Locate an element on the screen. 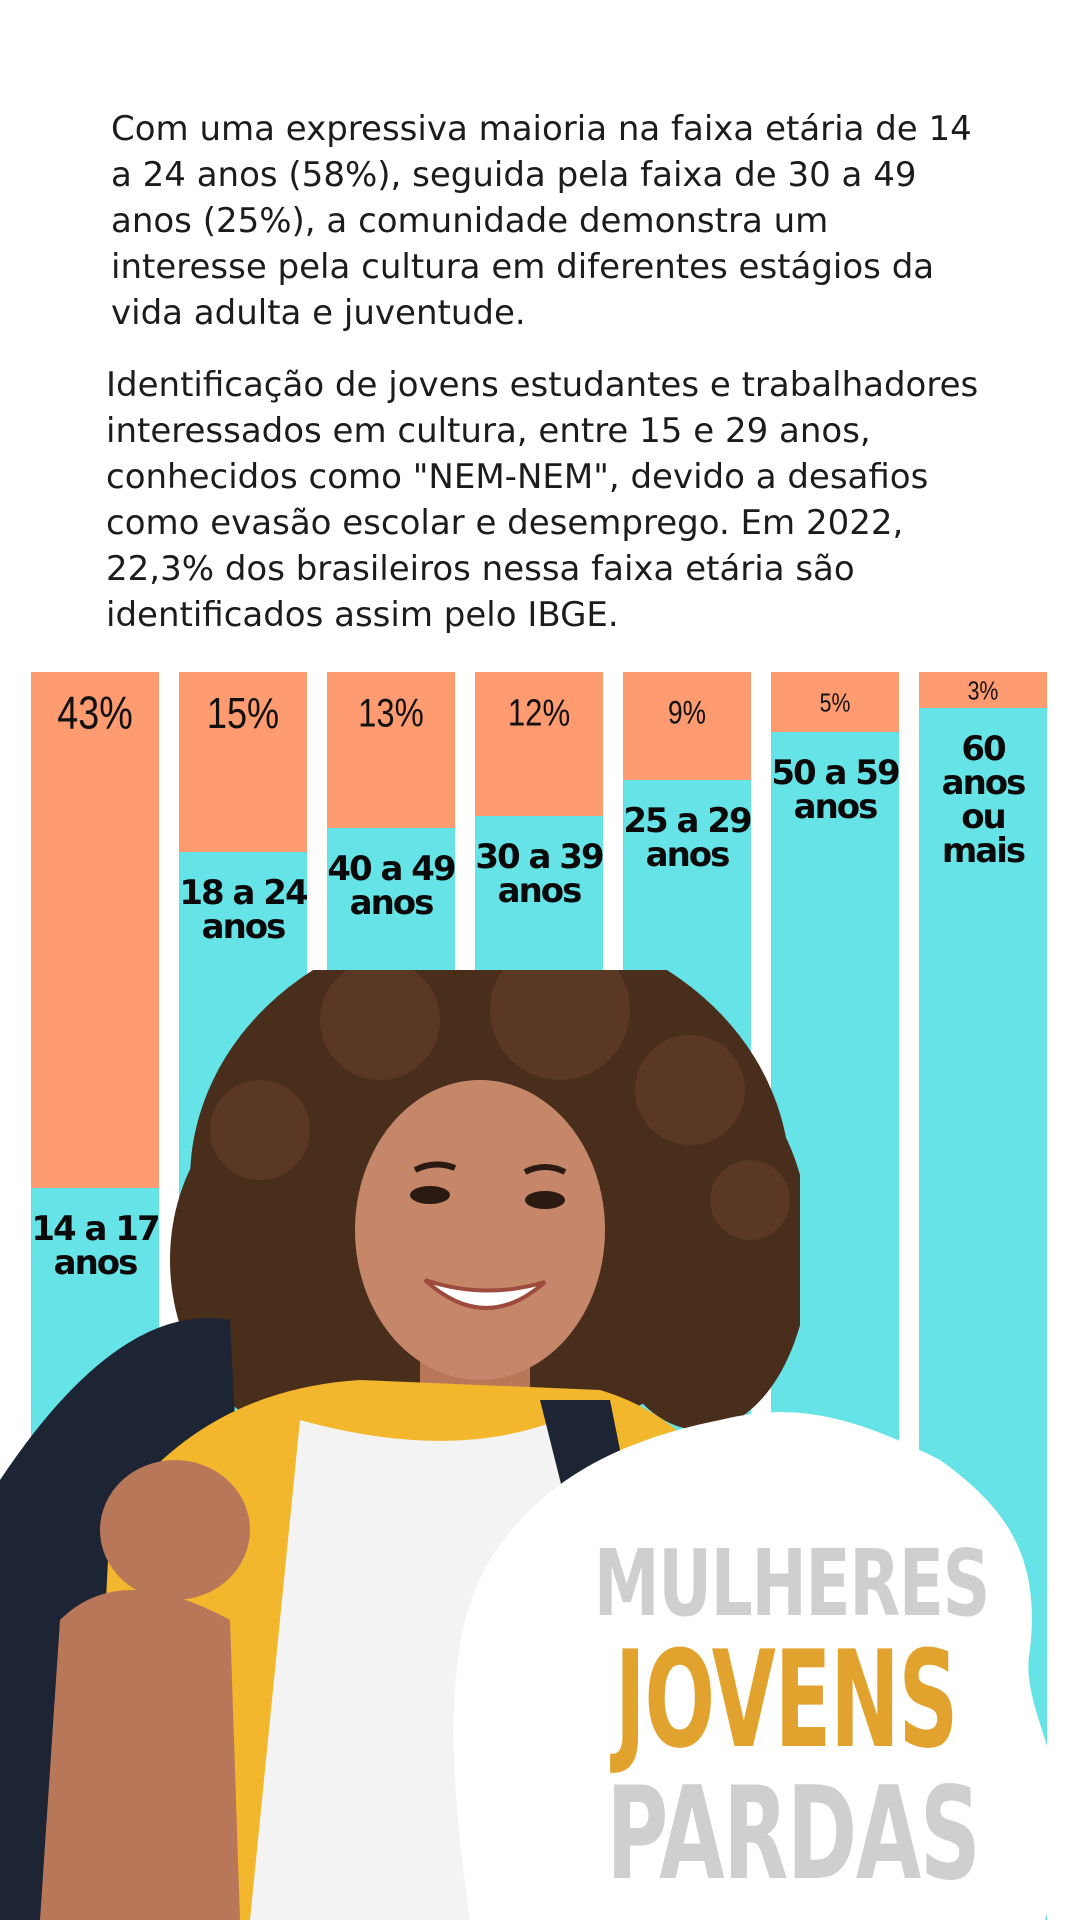 The image size is (1080, 1920). face-shape is located at coordinates (480, 1230).